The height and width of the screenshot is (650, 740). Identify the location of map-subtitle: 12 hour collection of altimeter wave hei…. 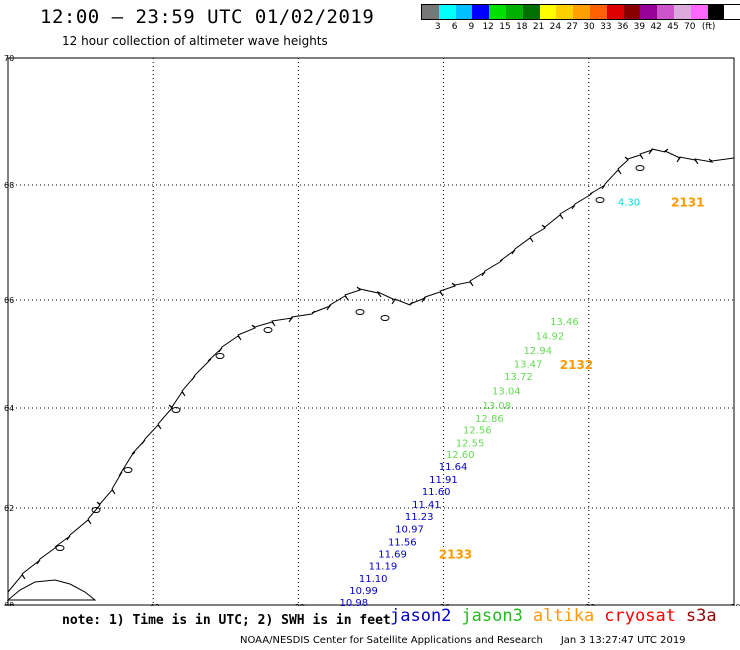
(195, 41).